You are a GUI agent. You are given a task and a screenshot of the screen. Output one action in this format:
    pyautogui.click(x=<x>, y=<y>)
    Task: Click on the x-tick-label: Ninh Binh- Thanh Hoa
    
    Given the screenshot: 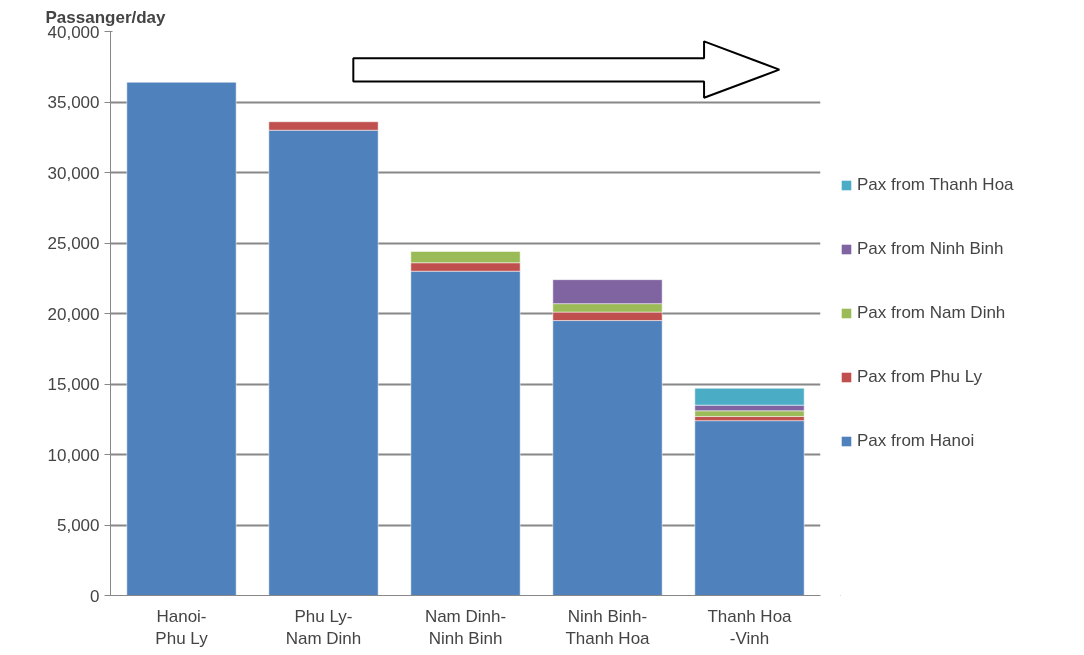 What is the action you would take?
    pyautogui.click(x=608, y=627)
    